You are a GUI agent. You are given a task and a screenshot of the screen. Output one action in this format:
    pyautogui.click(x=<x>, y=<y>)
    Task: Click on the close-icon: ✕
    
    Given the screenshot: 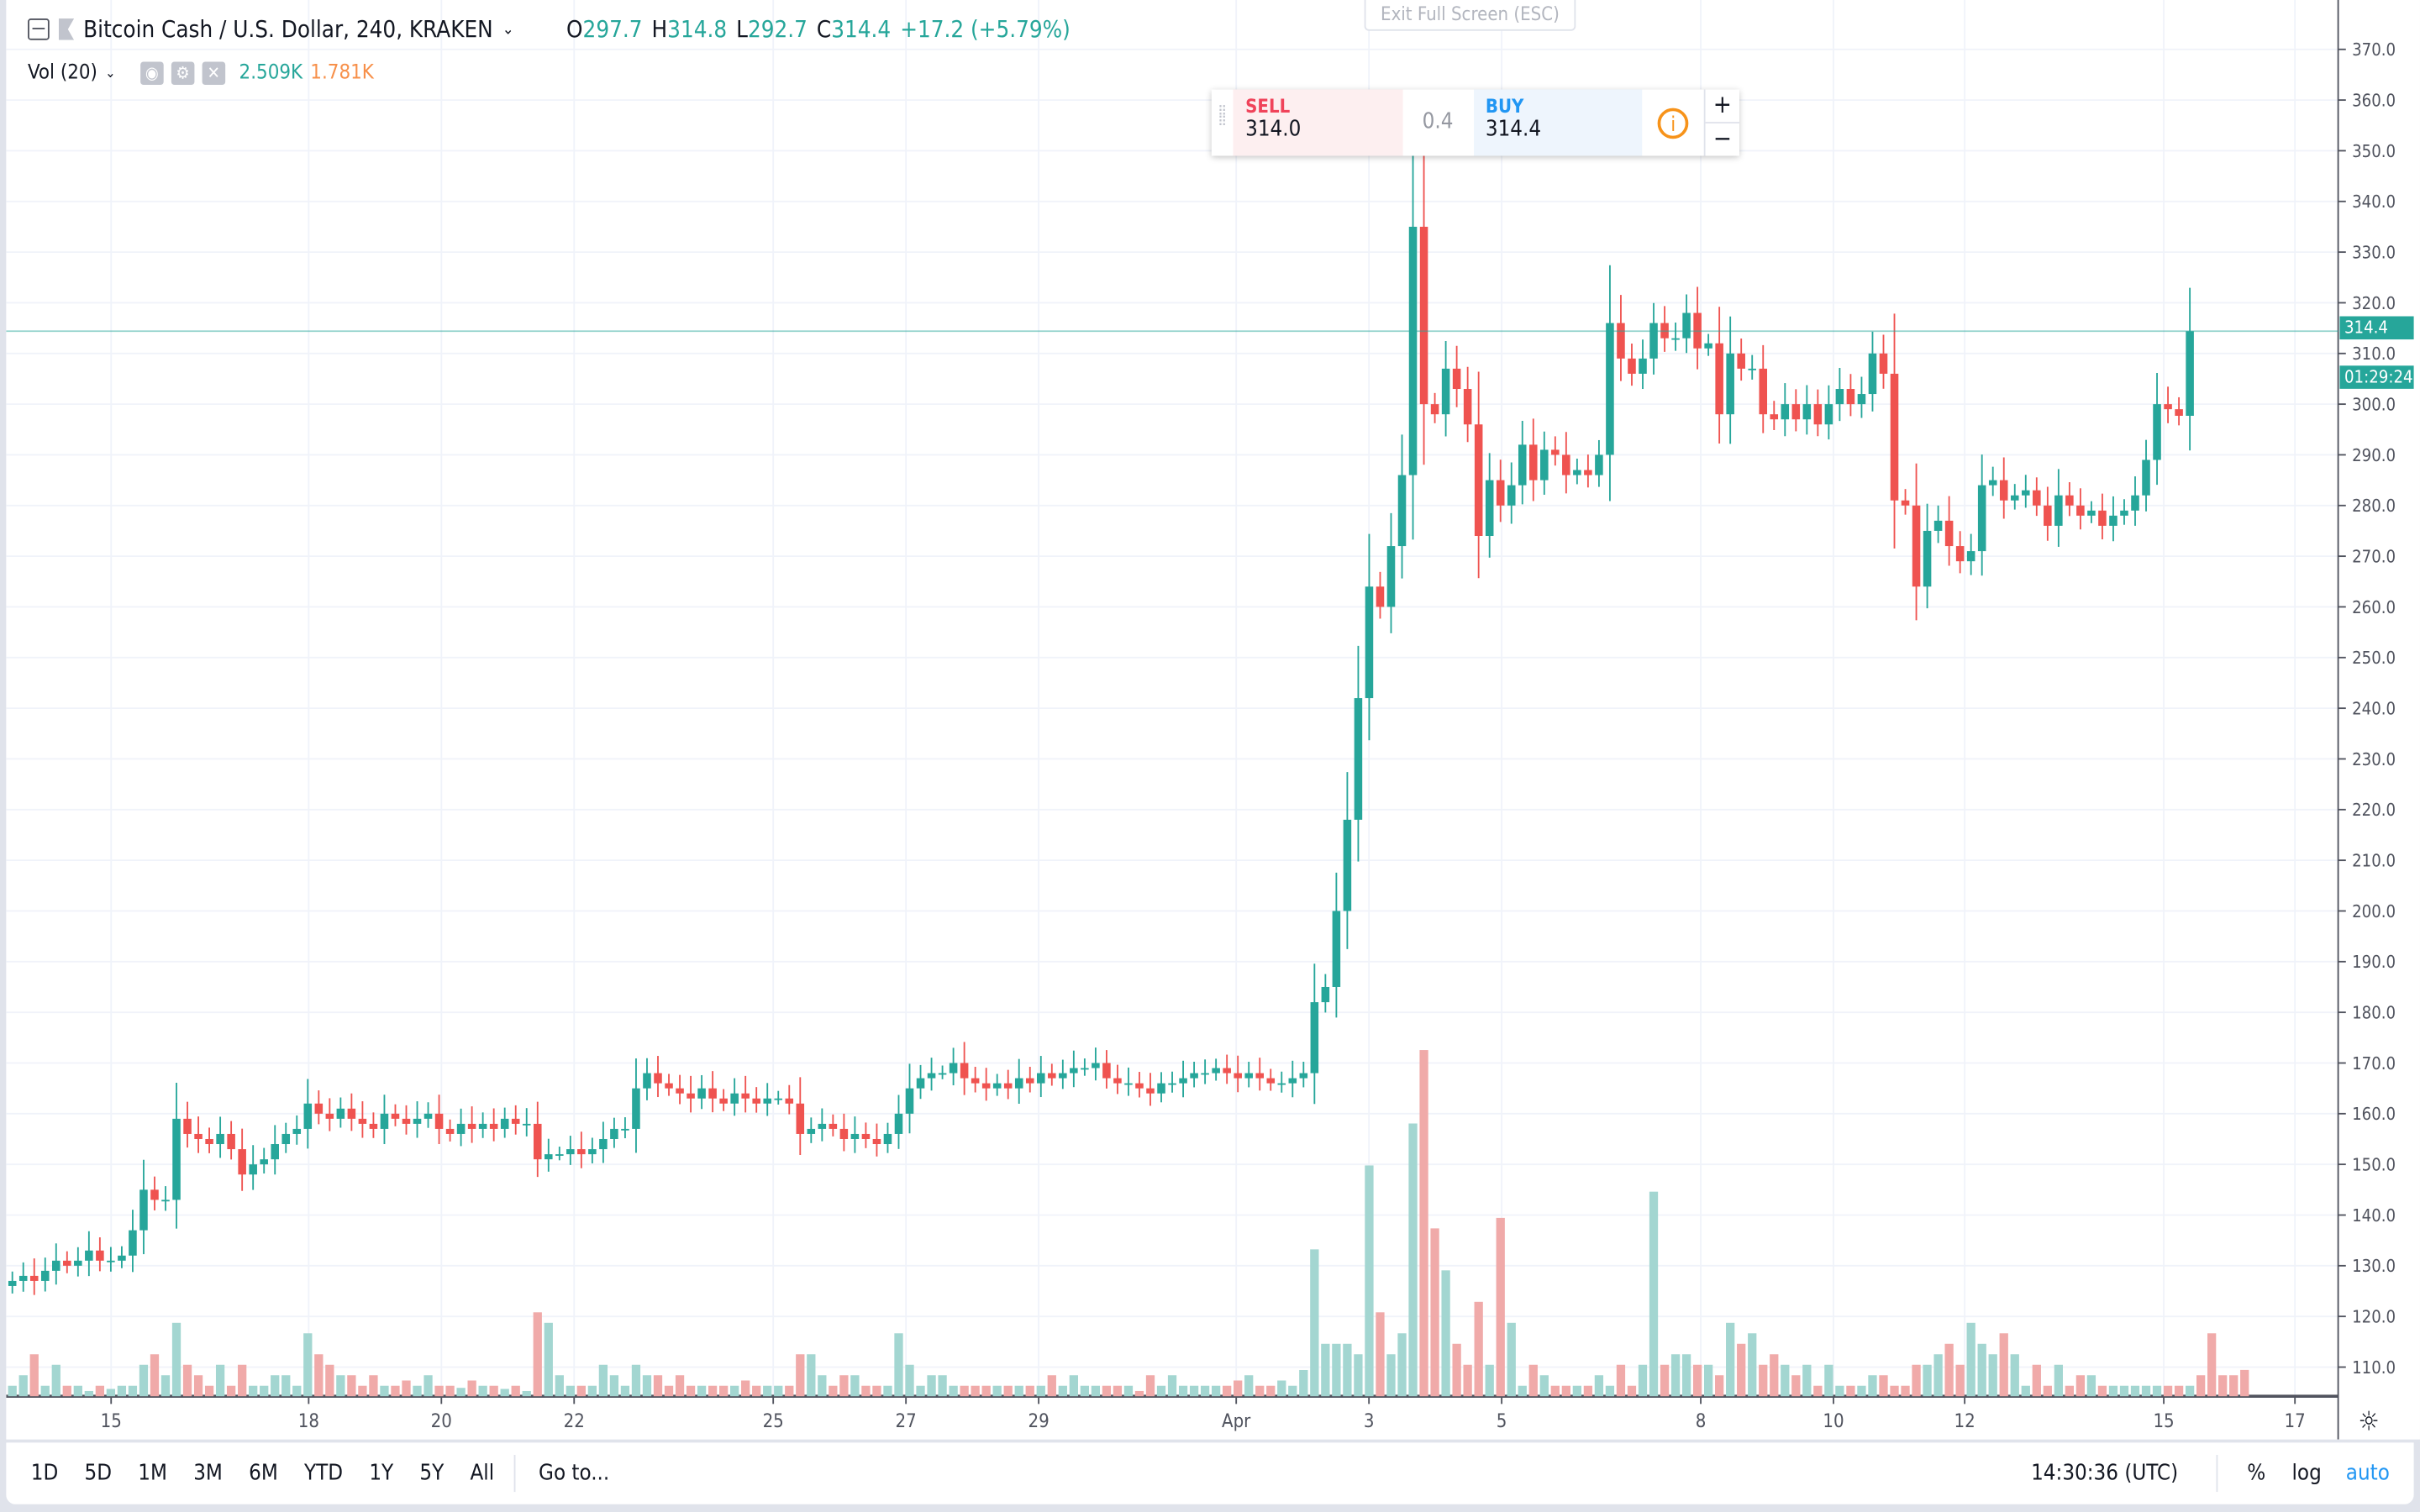 What is the action you would take?
    pyautogui.click(x=214, y=73)
    